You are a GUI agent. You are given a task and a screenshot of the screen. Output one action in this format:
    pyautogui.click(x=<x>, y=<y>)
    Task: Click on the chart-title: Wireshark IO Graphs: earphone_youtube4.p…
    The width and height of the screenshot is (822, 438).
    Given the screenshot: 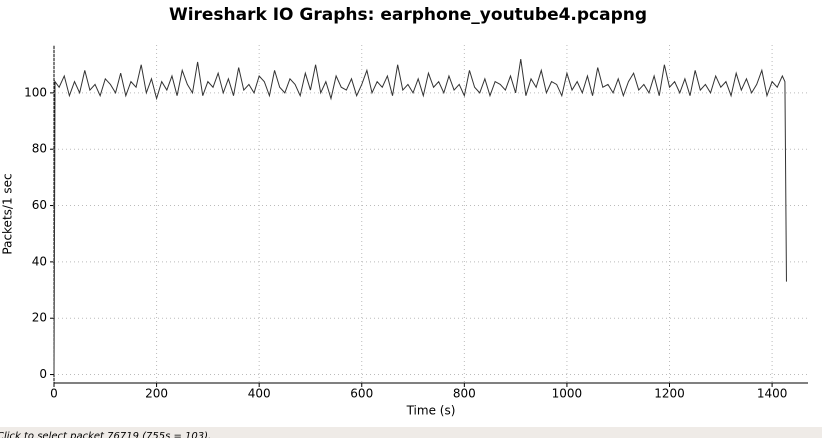 What is the action you would take?
    pyautogui.click(x=408, y=15)
    